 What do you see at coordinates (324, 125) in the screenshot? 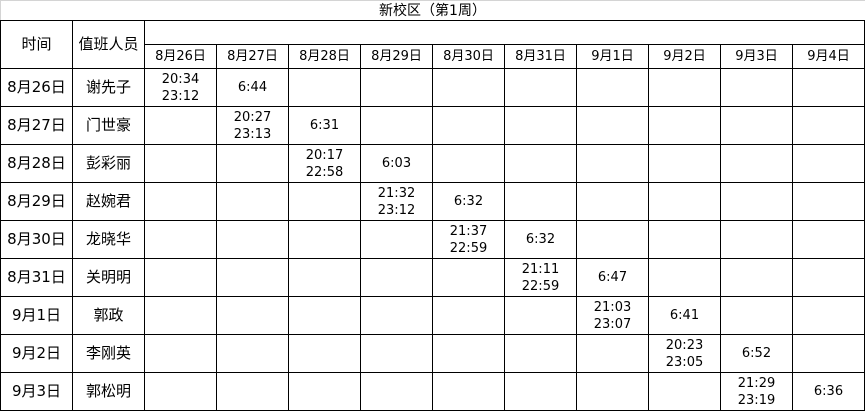
I see `time-record-cell: 6:31` at bounding box center [324, 125].